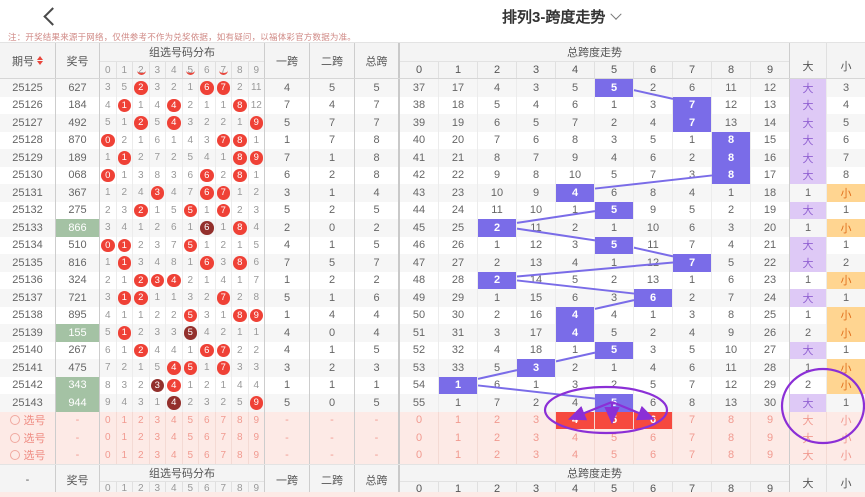 This screenshot has width=865, height=497. Describe the element at coordinates (28, 245) in the screenshot. I see `period-cell: 25134` at that location.